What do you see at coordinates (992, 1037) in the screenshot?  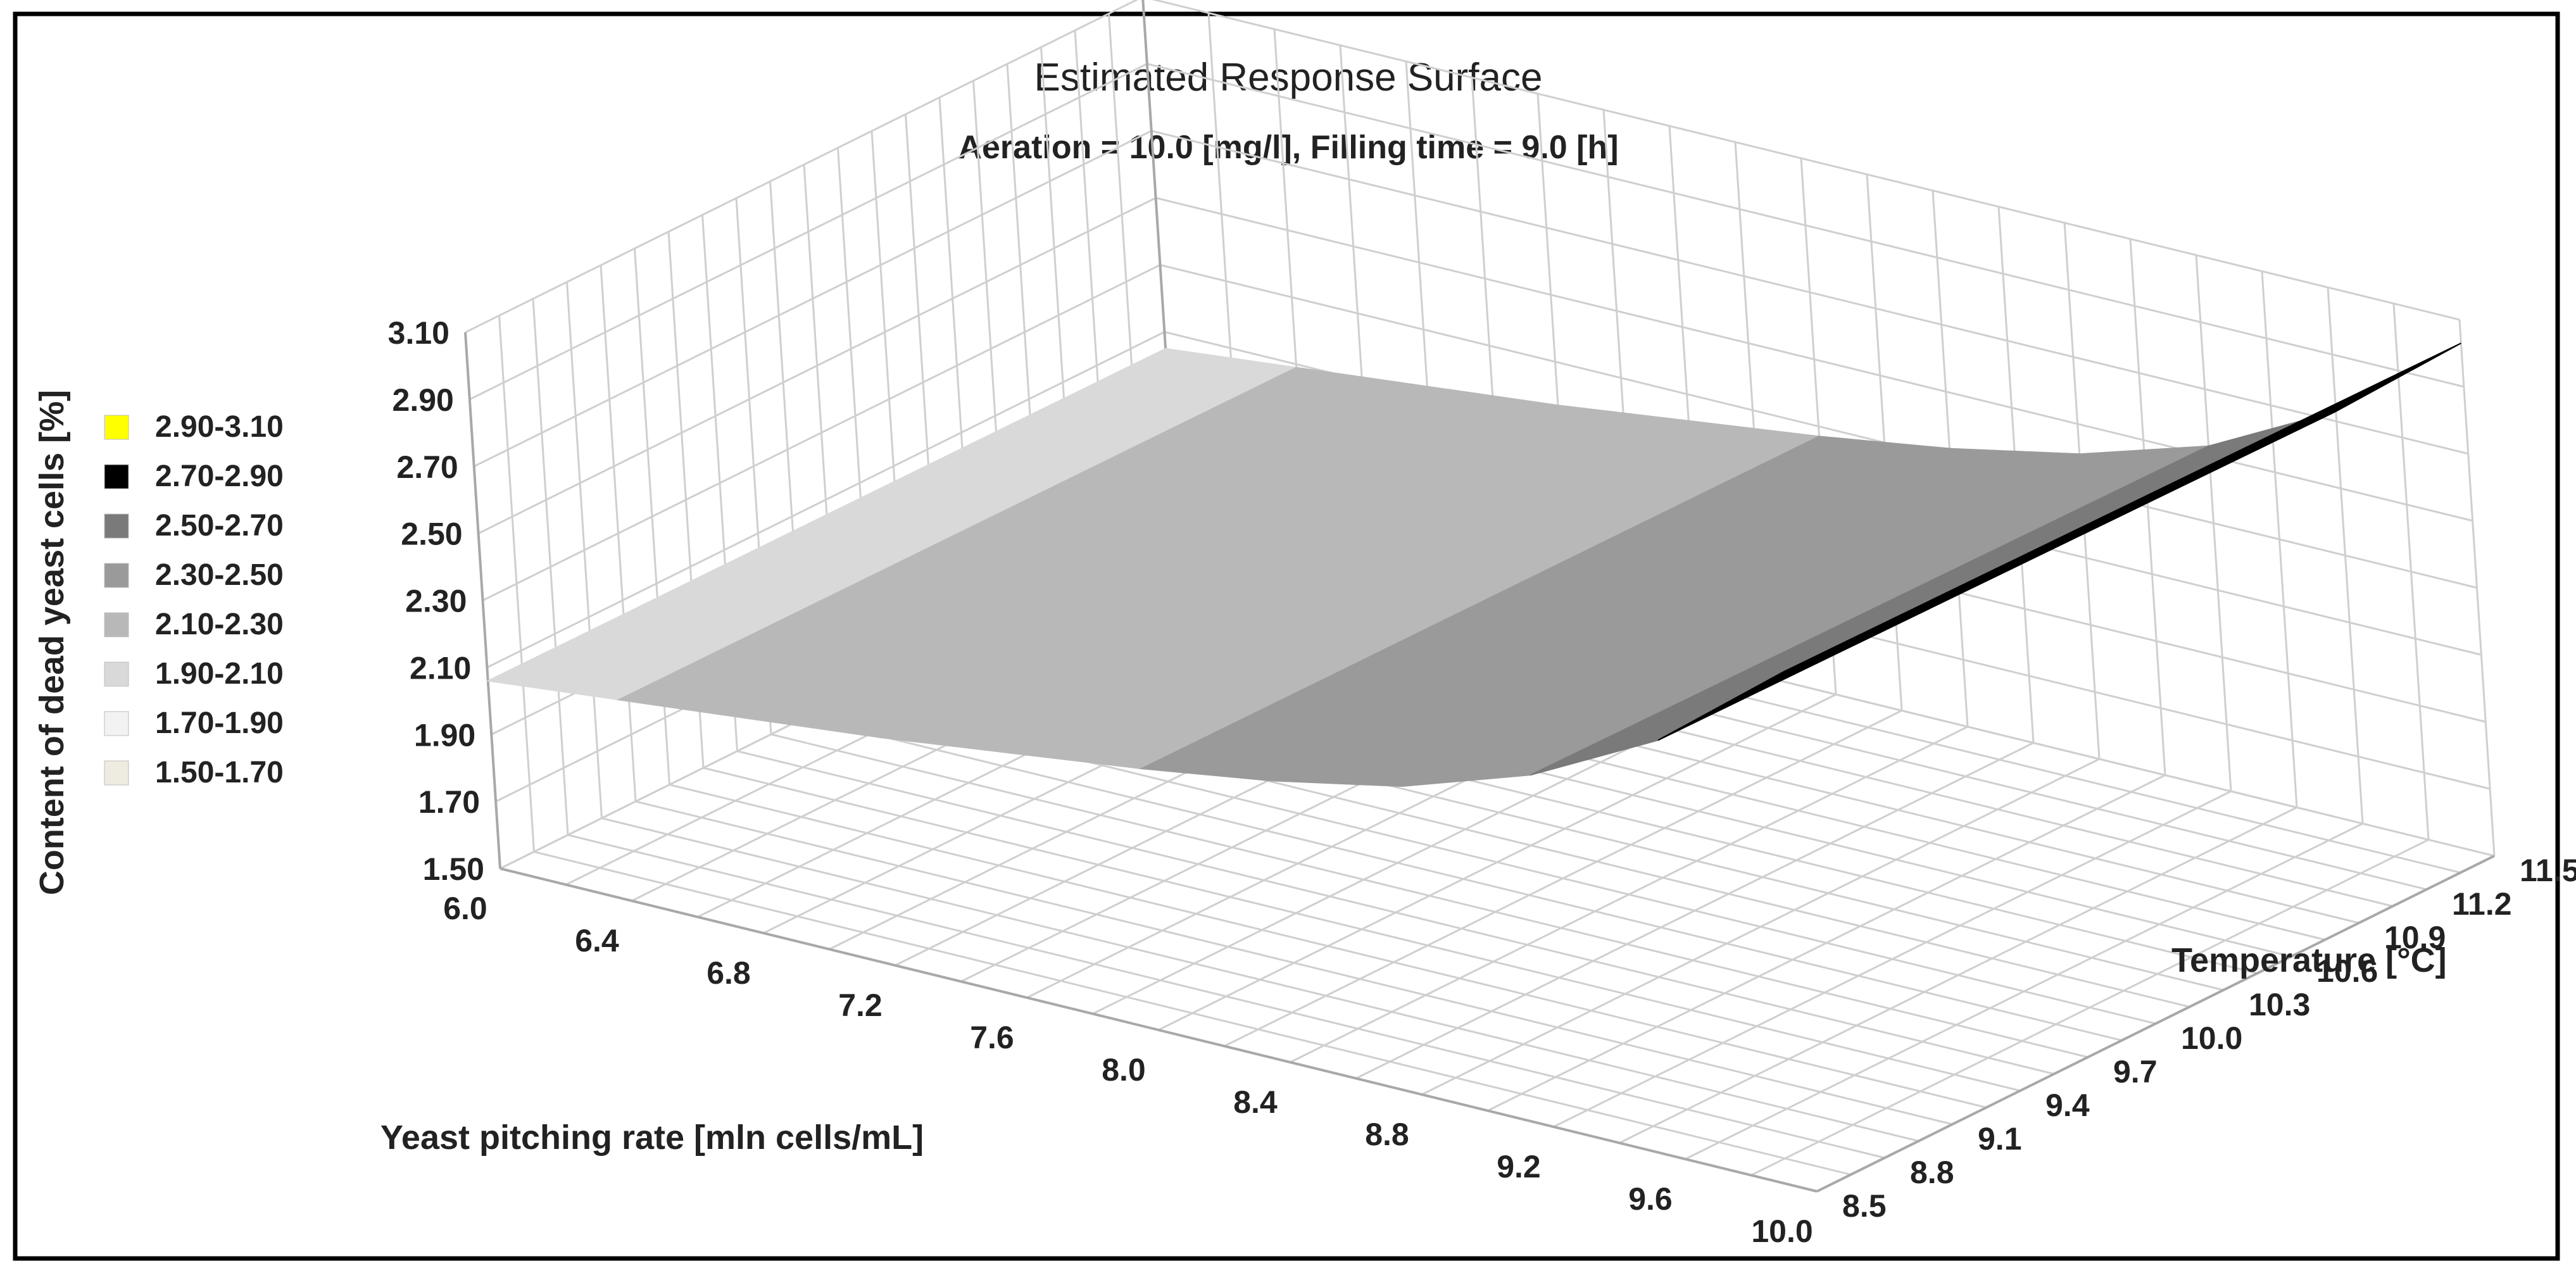 I see `x-tick-label: 7.6` at bounding box center [992, 1037].